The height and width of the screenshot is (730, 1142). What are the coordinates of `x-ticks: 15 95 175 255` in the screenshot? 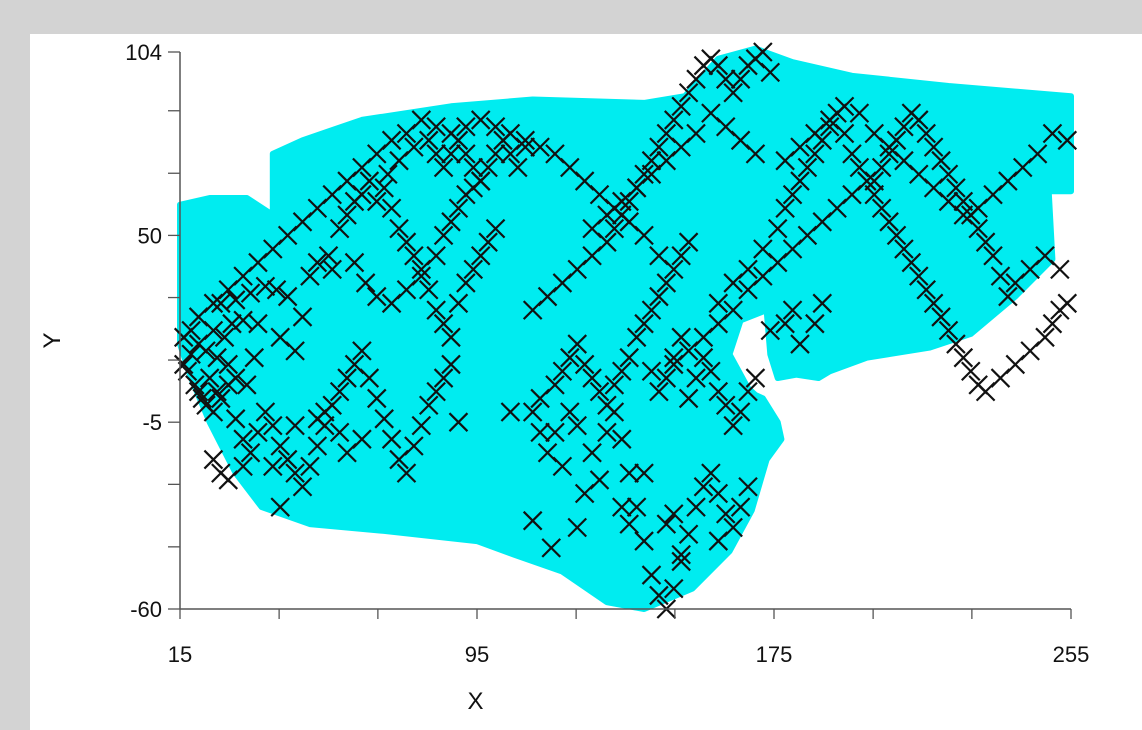 It's located at (628, 638).